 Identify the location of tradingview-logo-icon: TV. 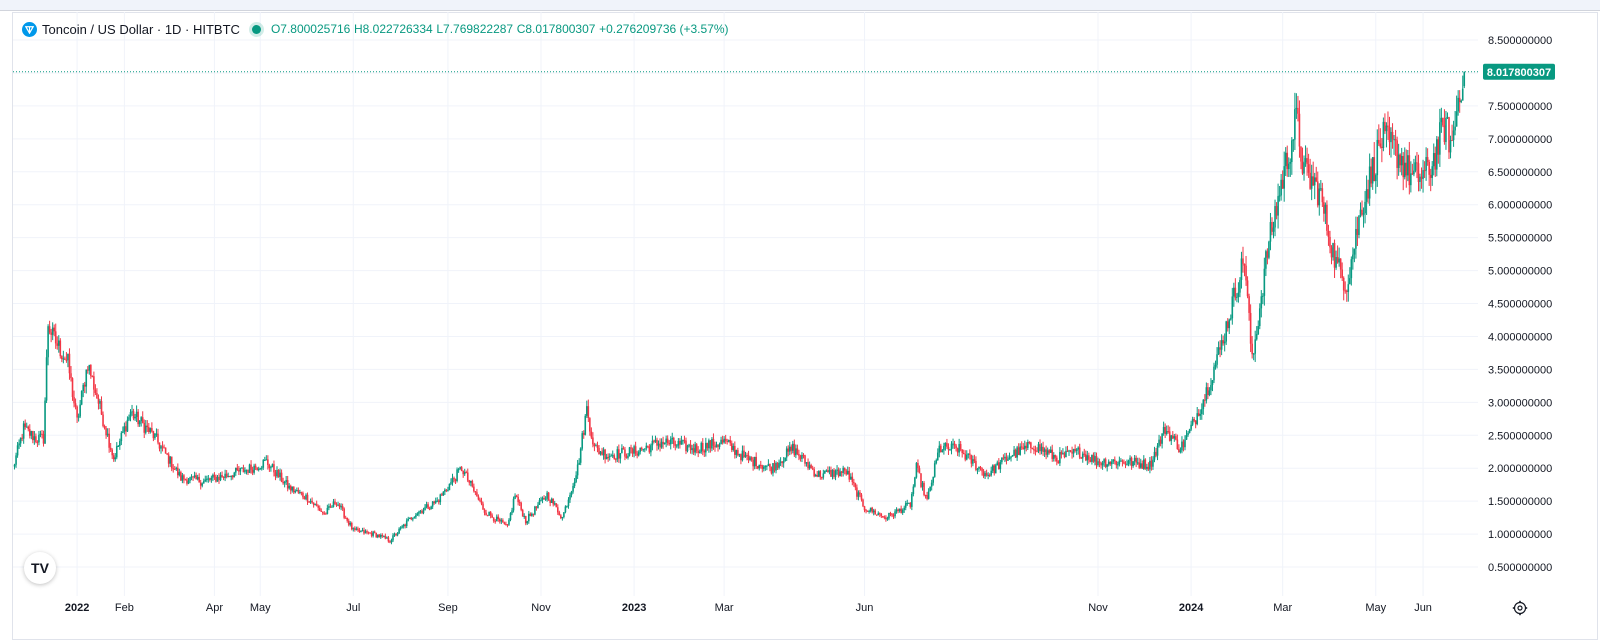
(40, 568).